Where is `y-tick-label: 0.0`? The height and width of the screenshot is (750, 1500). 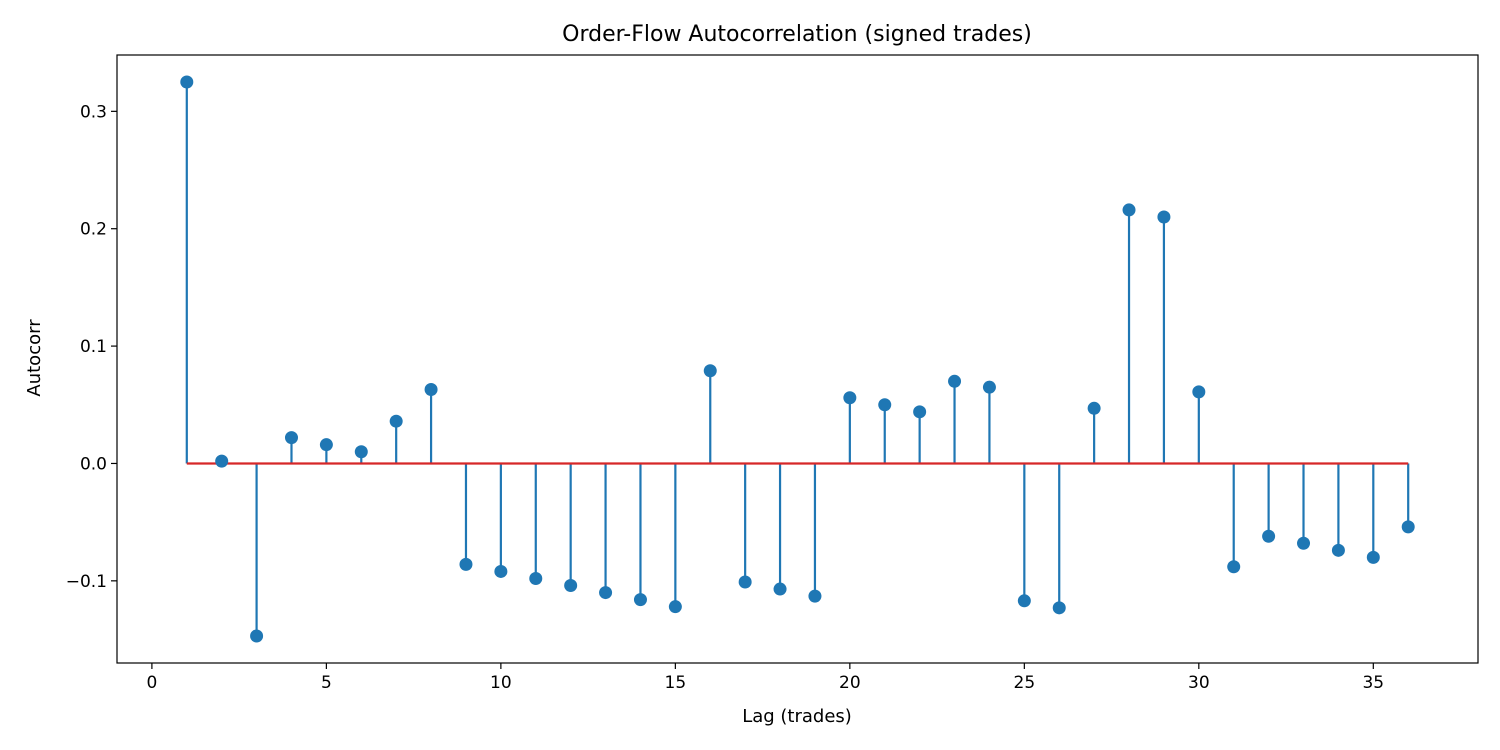
y-tick-label: 0.0 is located at coordinates (93, 464).